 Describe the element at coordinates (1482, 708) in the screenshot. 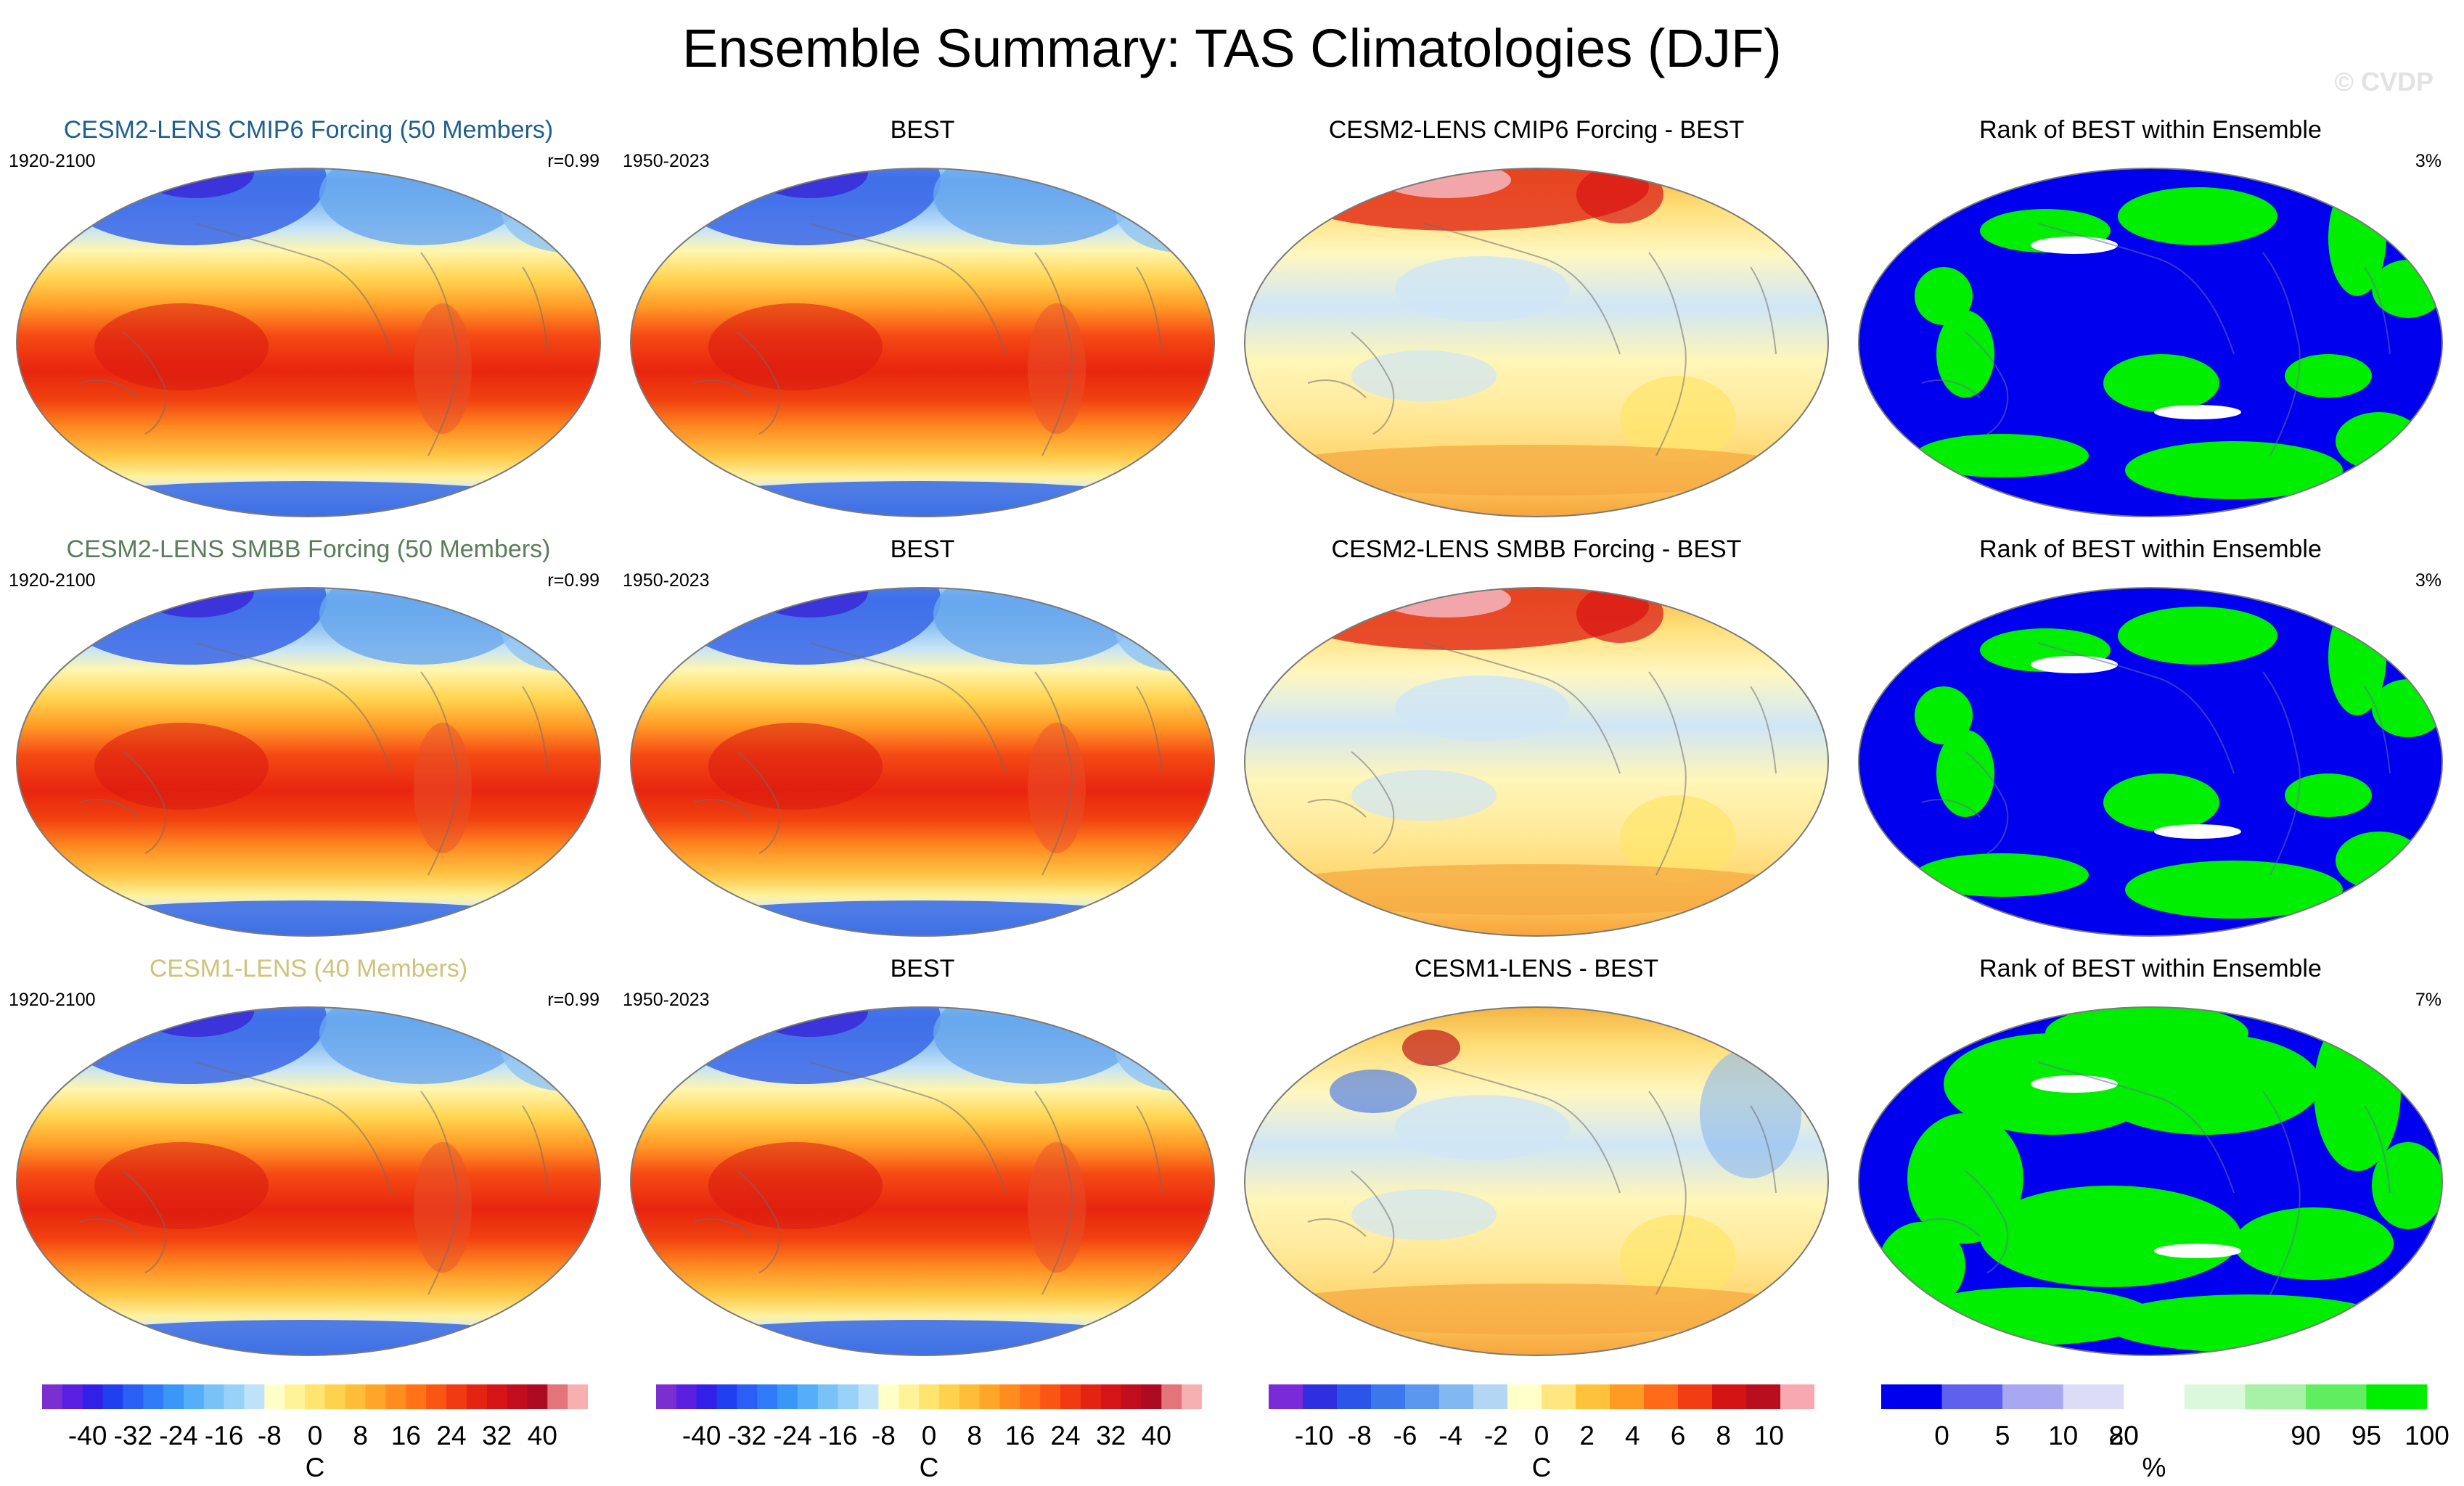

I see `north-pacific-cool` at that location.